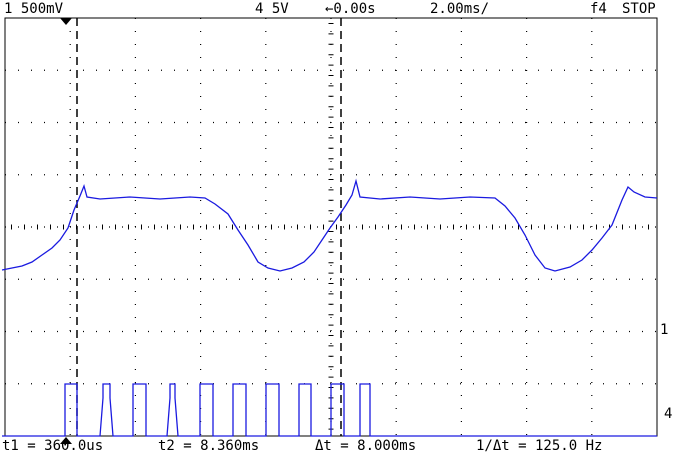 This screenshot has width=674, height=452. I want to click on frequency-readout: 1/Δt = 125.0 Hz, so click(539, 445).